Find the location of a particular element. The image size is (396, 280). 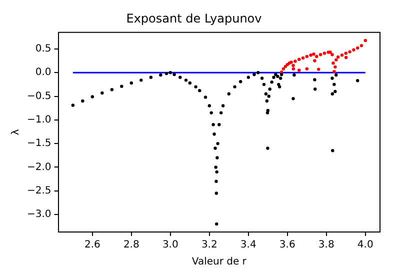

x-tick-label: 4.0 is located at coordinates (365, 245).